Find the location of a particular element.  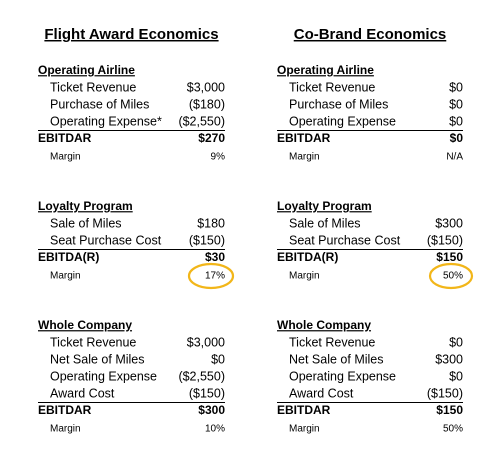

total-value: $30 is located at coordinates (215, 257).